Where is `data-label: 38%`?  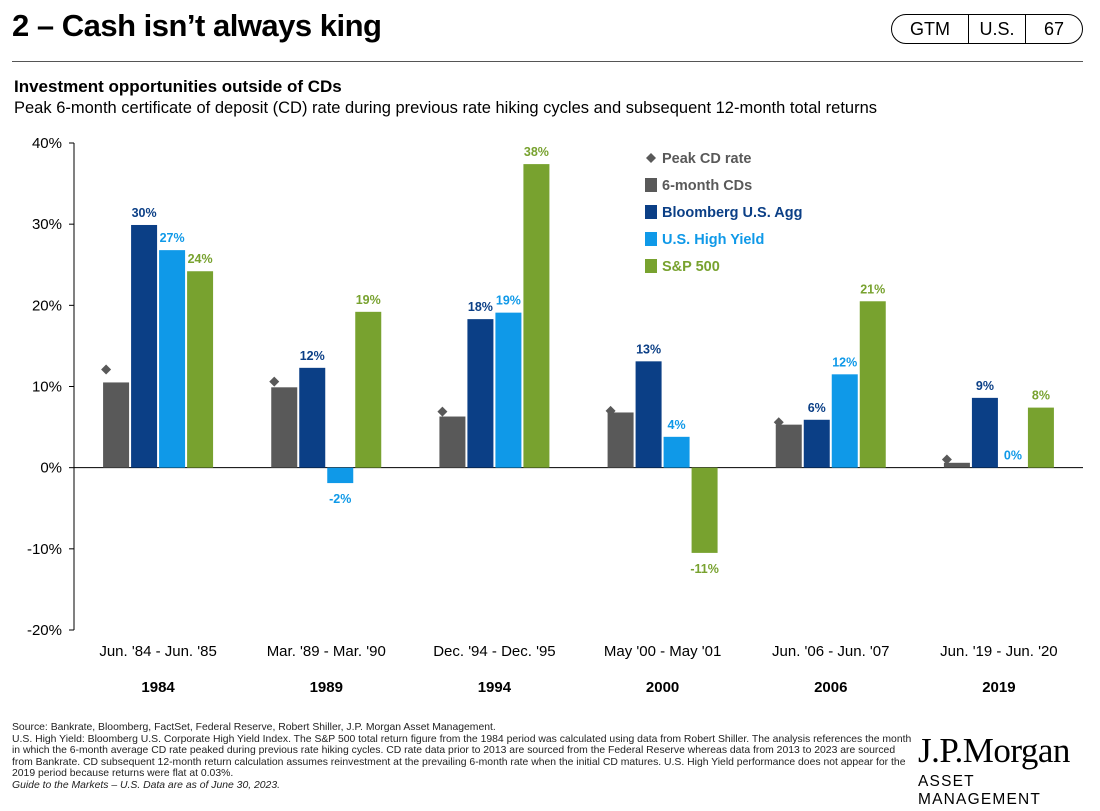 data-label: 38% is located at coordinates (536, 152).